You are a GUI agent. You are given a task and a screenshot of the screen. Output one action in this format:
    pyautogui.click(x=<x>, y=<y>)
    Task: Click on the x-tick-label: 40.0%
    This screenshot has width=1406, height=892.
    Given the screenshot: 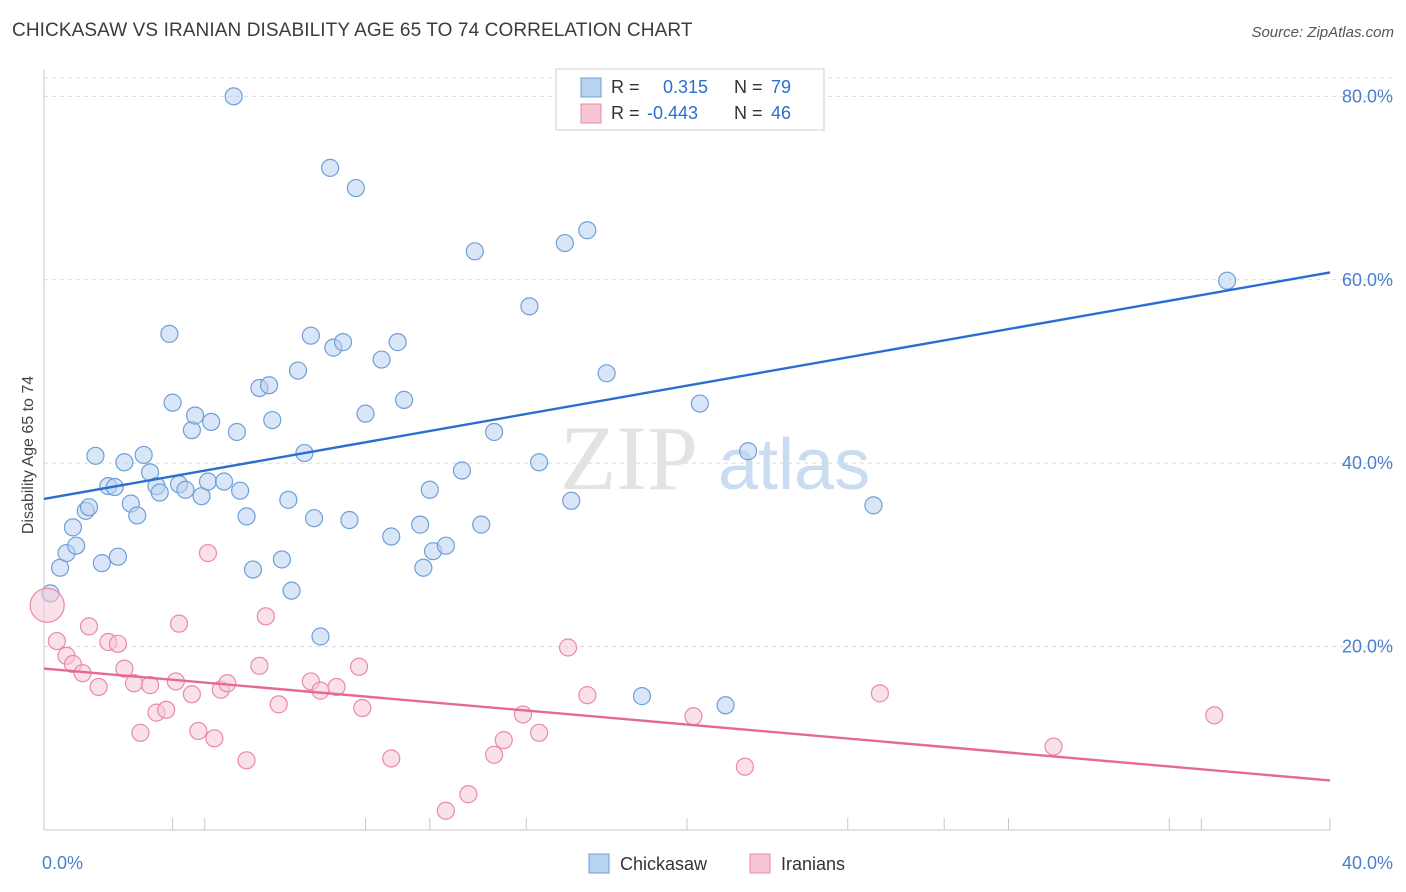 What is the action you would take?
    pyautogui.click(x=1367, y=863)
    